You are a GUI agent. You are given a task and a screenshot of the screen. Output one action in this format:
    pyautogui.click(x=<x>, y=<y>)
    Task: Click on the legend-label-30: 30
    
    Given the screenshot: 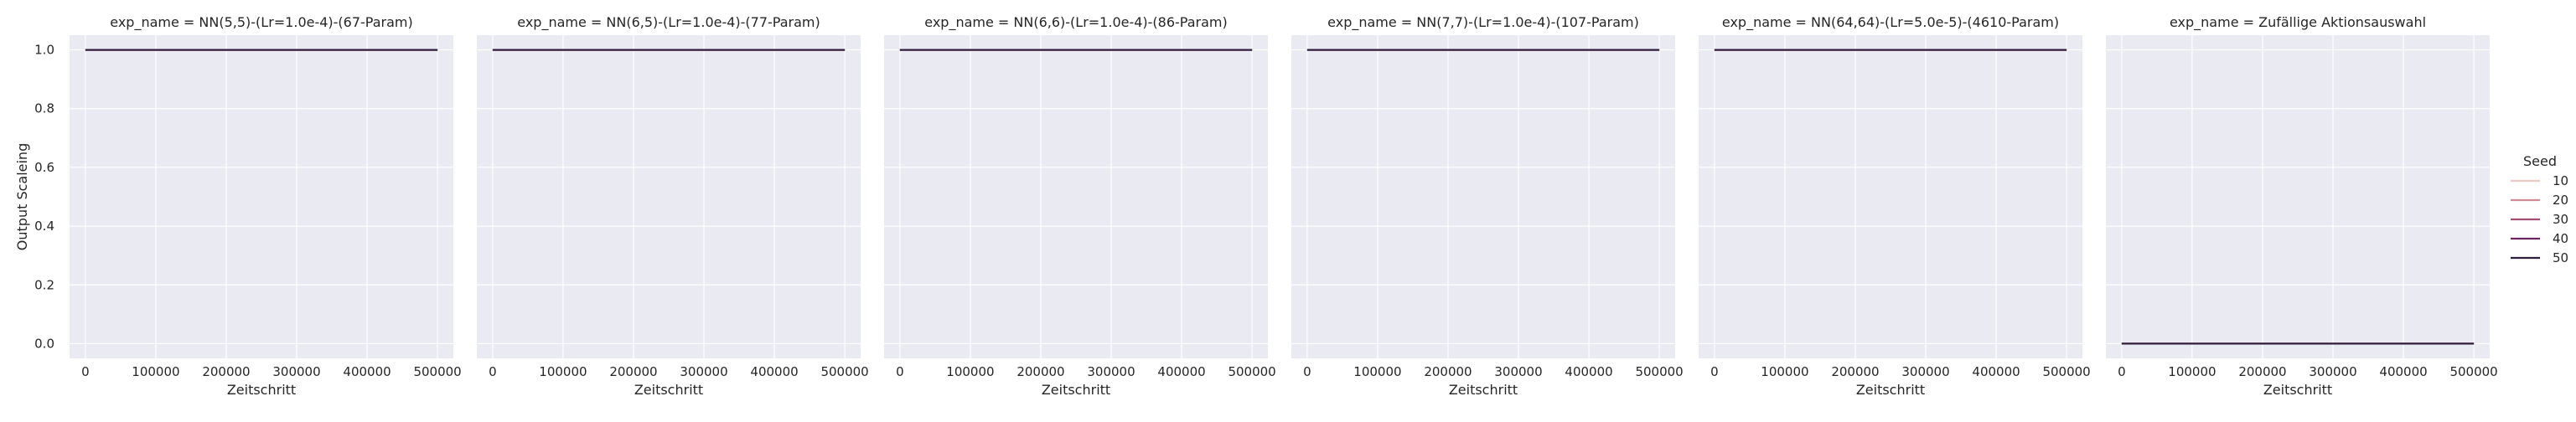 What is the action you would take?
    pyautogui.click(x=2560, y=219)
    